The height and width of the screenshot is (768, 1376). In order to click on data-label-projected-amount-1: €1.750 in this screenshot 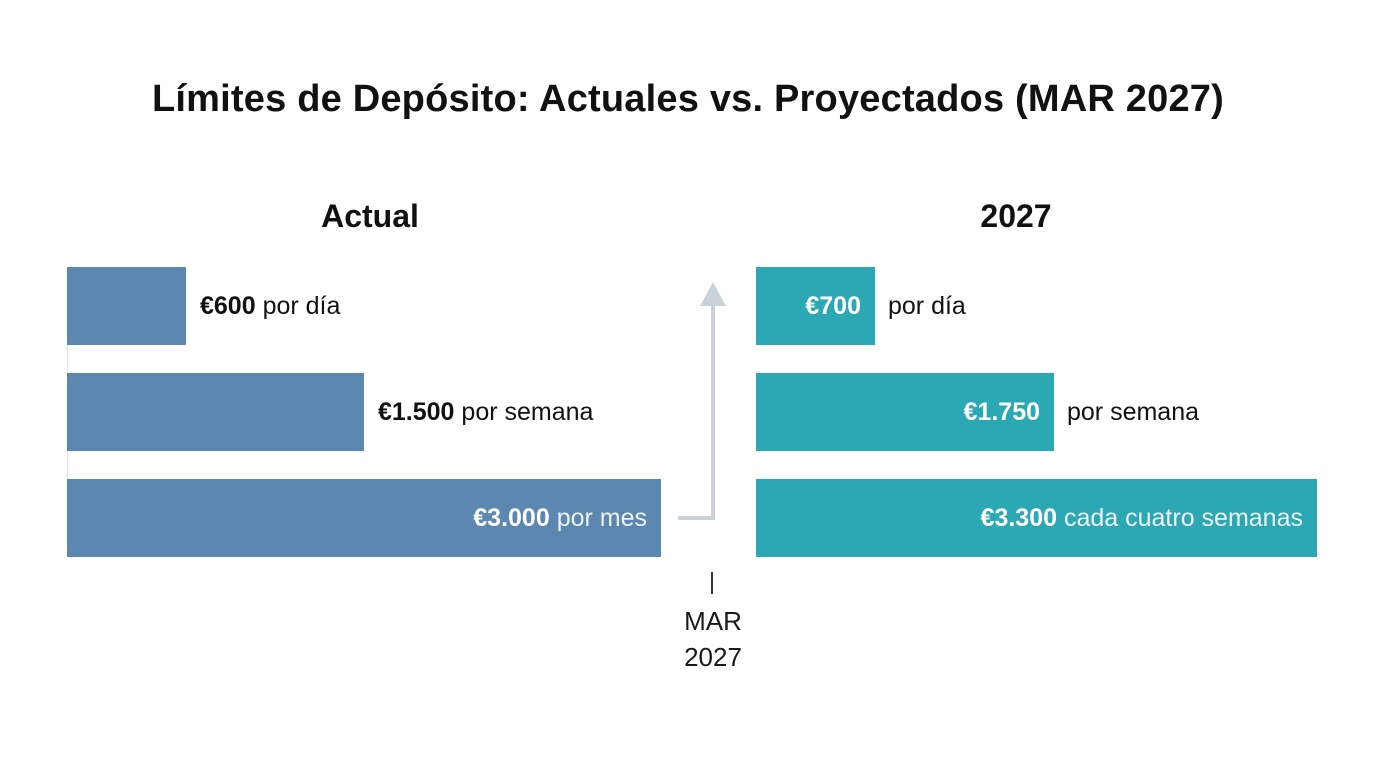, I will do `click(898, 412)`.